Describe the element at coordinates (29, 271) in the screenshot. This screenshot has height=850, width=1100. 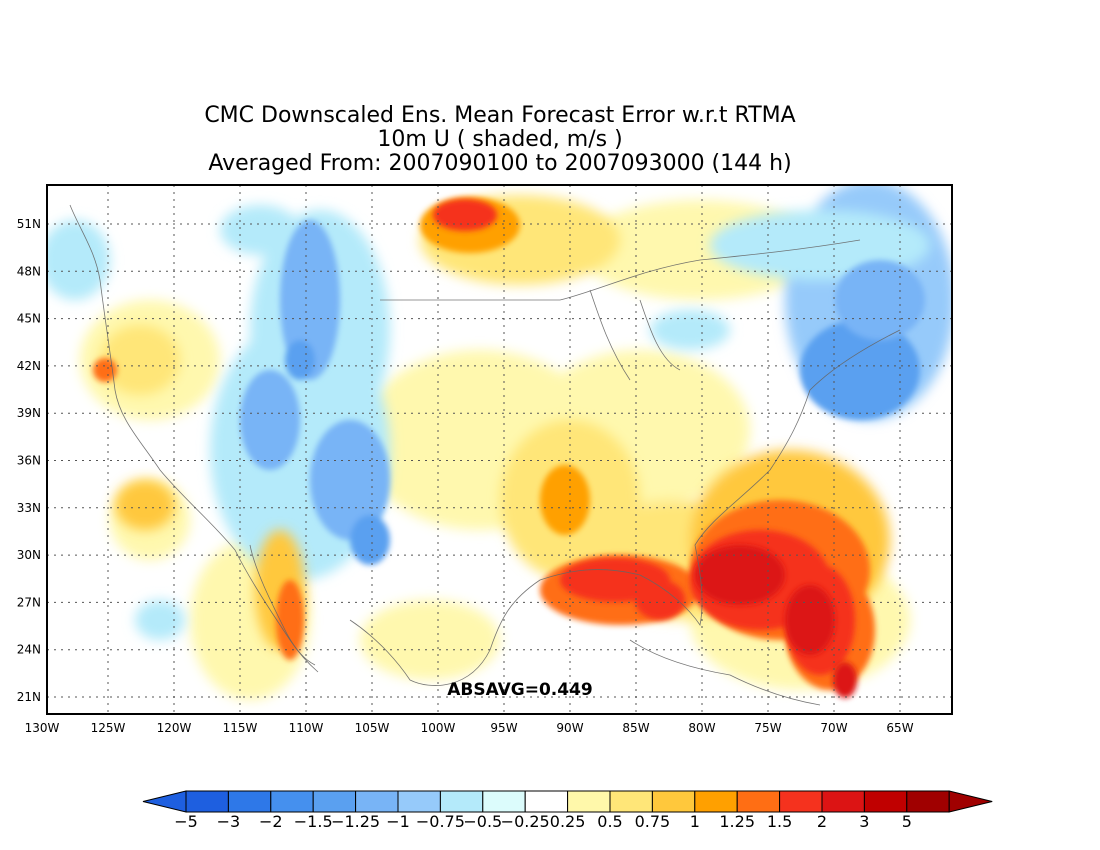
I see `lat-label: 48N` at that location.